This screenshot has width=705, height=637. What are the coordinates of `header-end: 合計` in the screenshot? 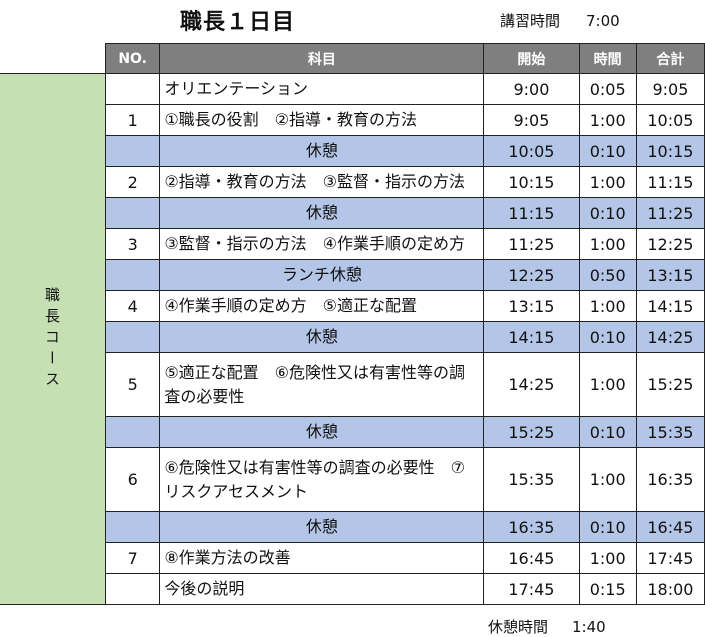 It's located at (670, 58).